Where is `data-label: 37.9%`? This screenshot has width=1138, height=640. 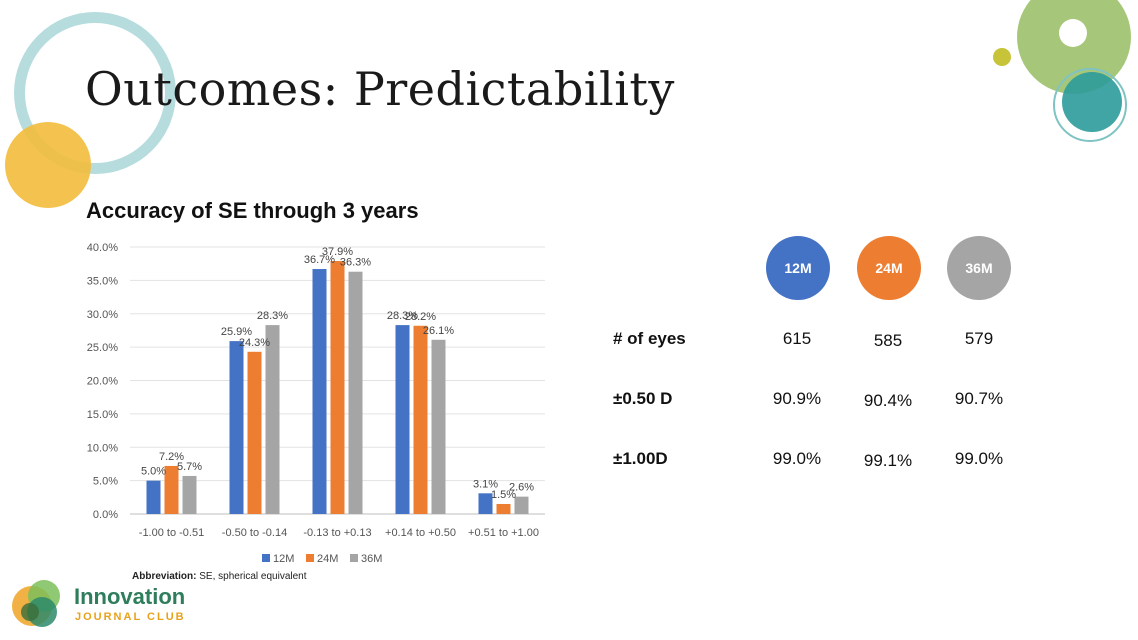
data-label: 37.9% is located at coordinates (337, 252).